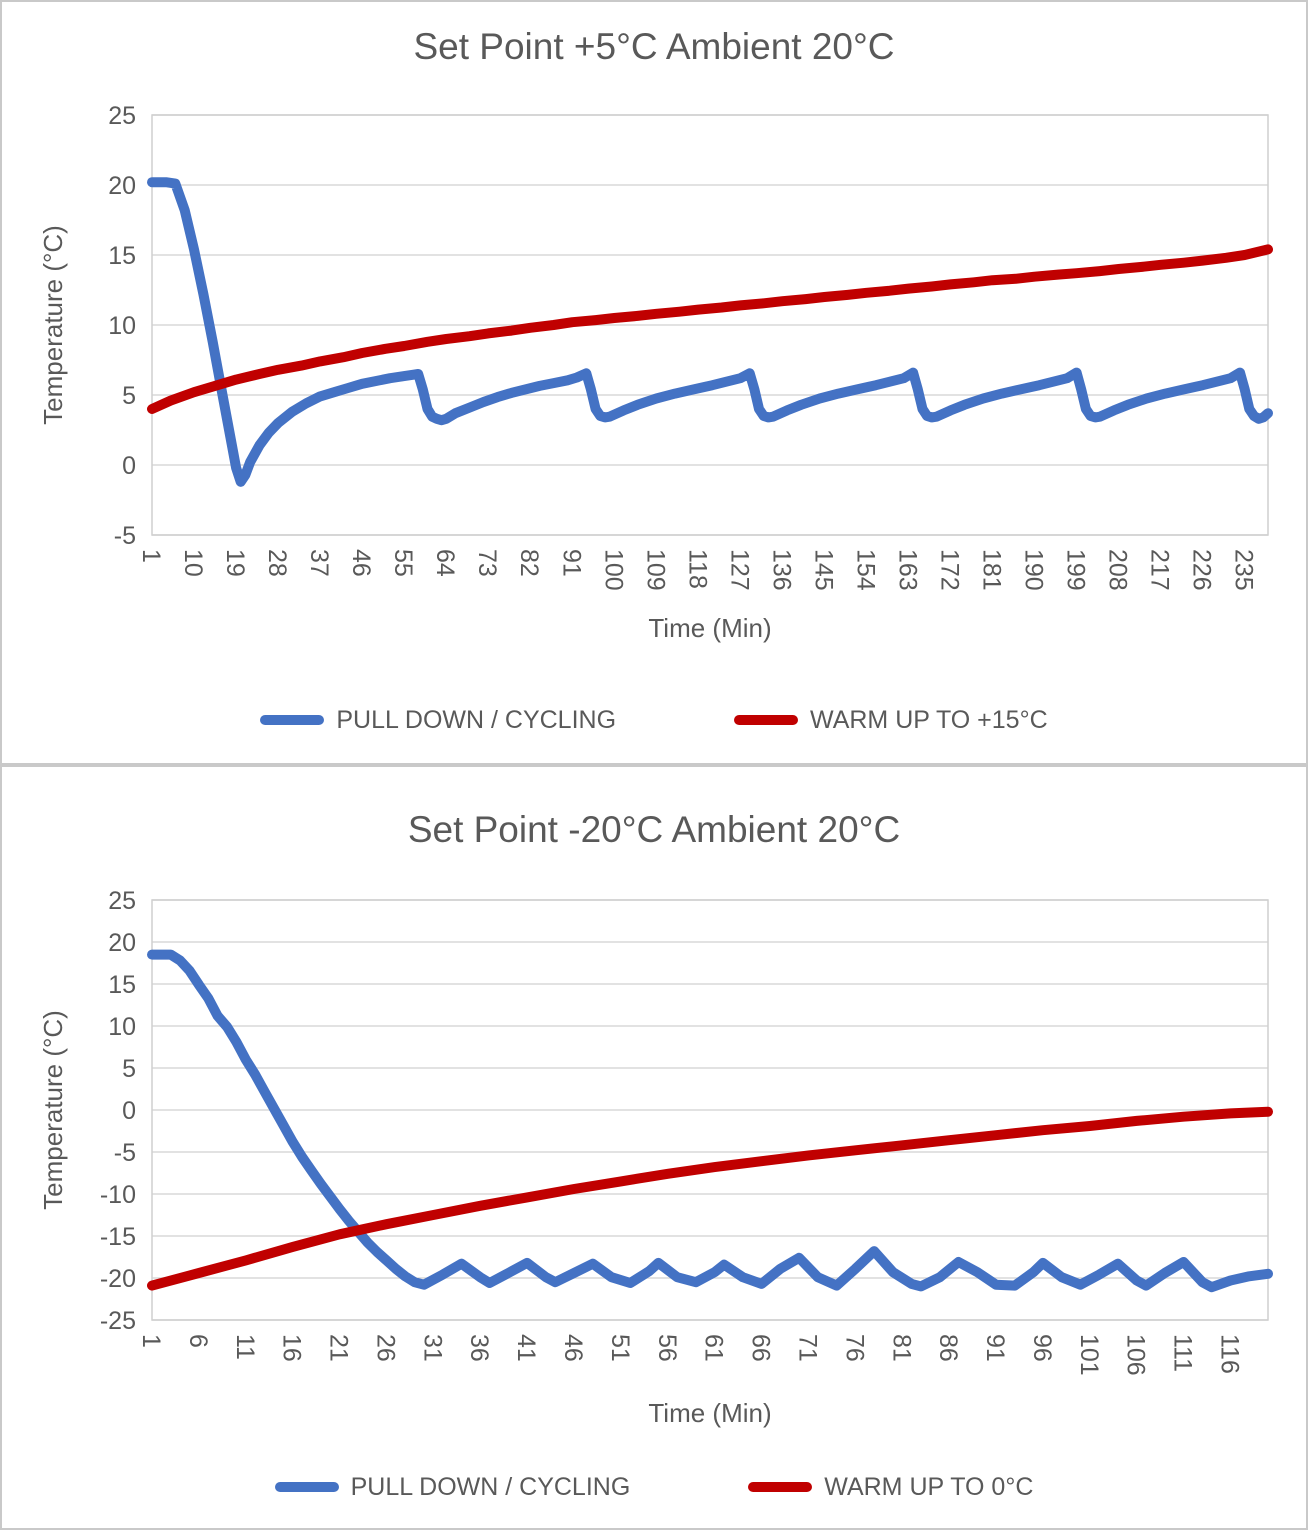  I want to click on x-tick-label: 109, so click(655, 570).